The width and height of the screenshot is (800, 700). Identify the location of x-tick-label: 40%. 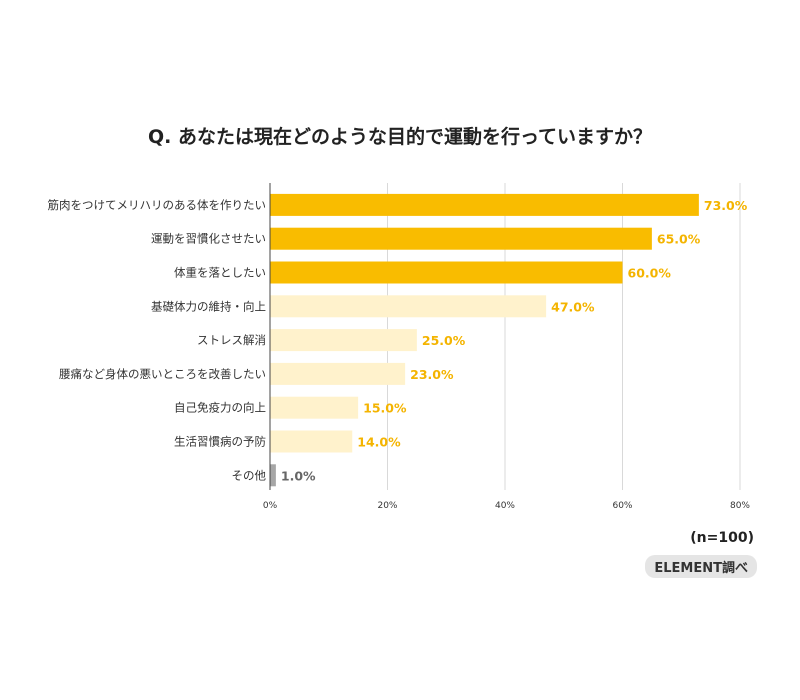
(505, 506).